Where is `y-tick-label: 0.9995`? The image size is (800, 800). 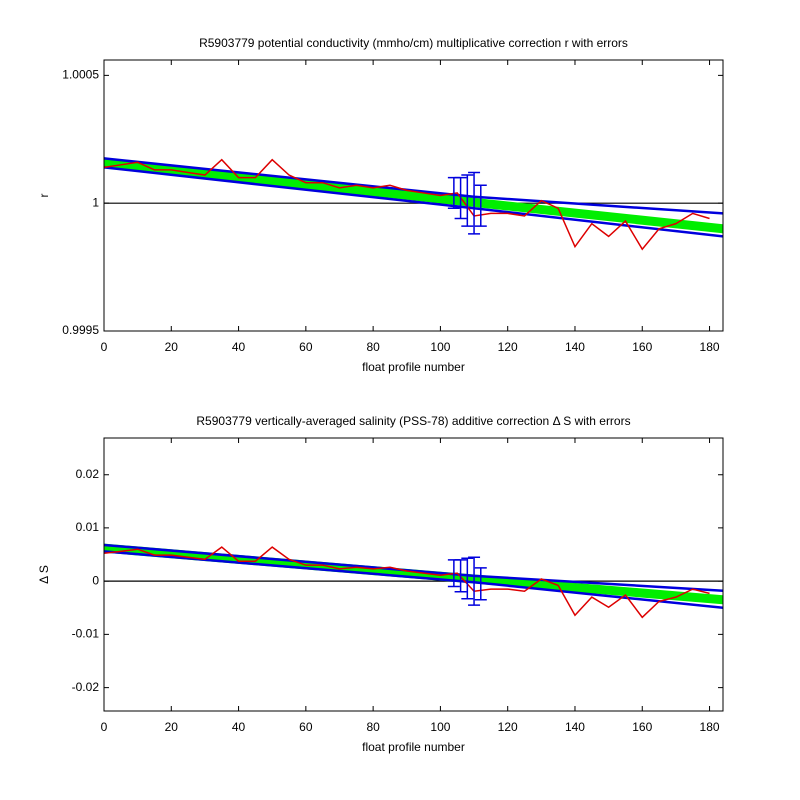
y-tick-label: 0.9995 is located at coordinates (80, 330).